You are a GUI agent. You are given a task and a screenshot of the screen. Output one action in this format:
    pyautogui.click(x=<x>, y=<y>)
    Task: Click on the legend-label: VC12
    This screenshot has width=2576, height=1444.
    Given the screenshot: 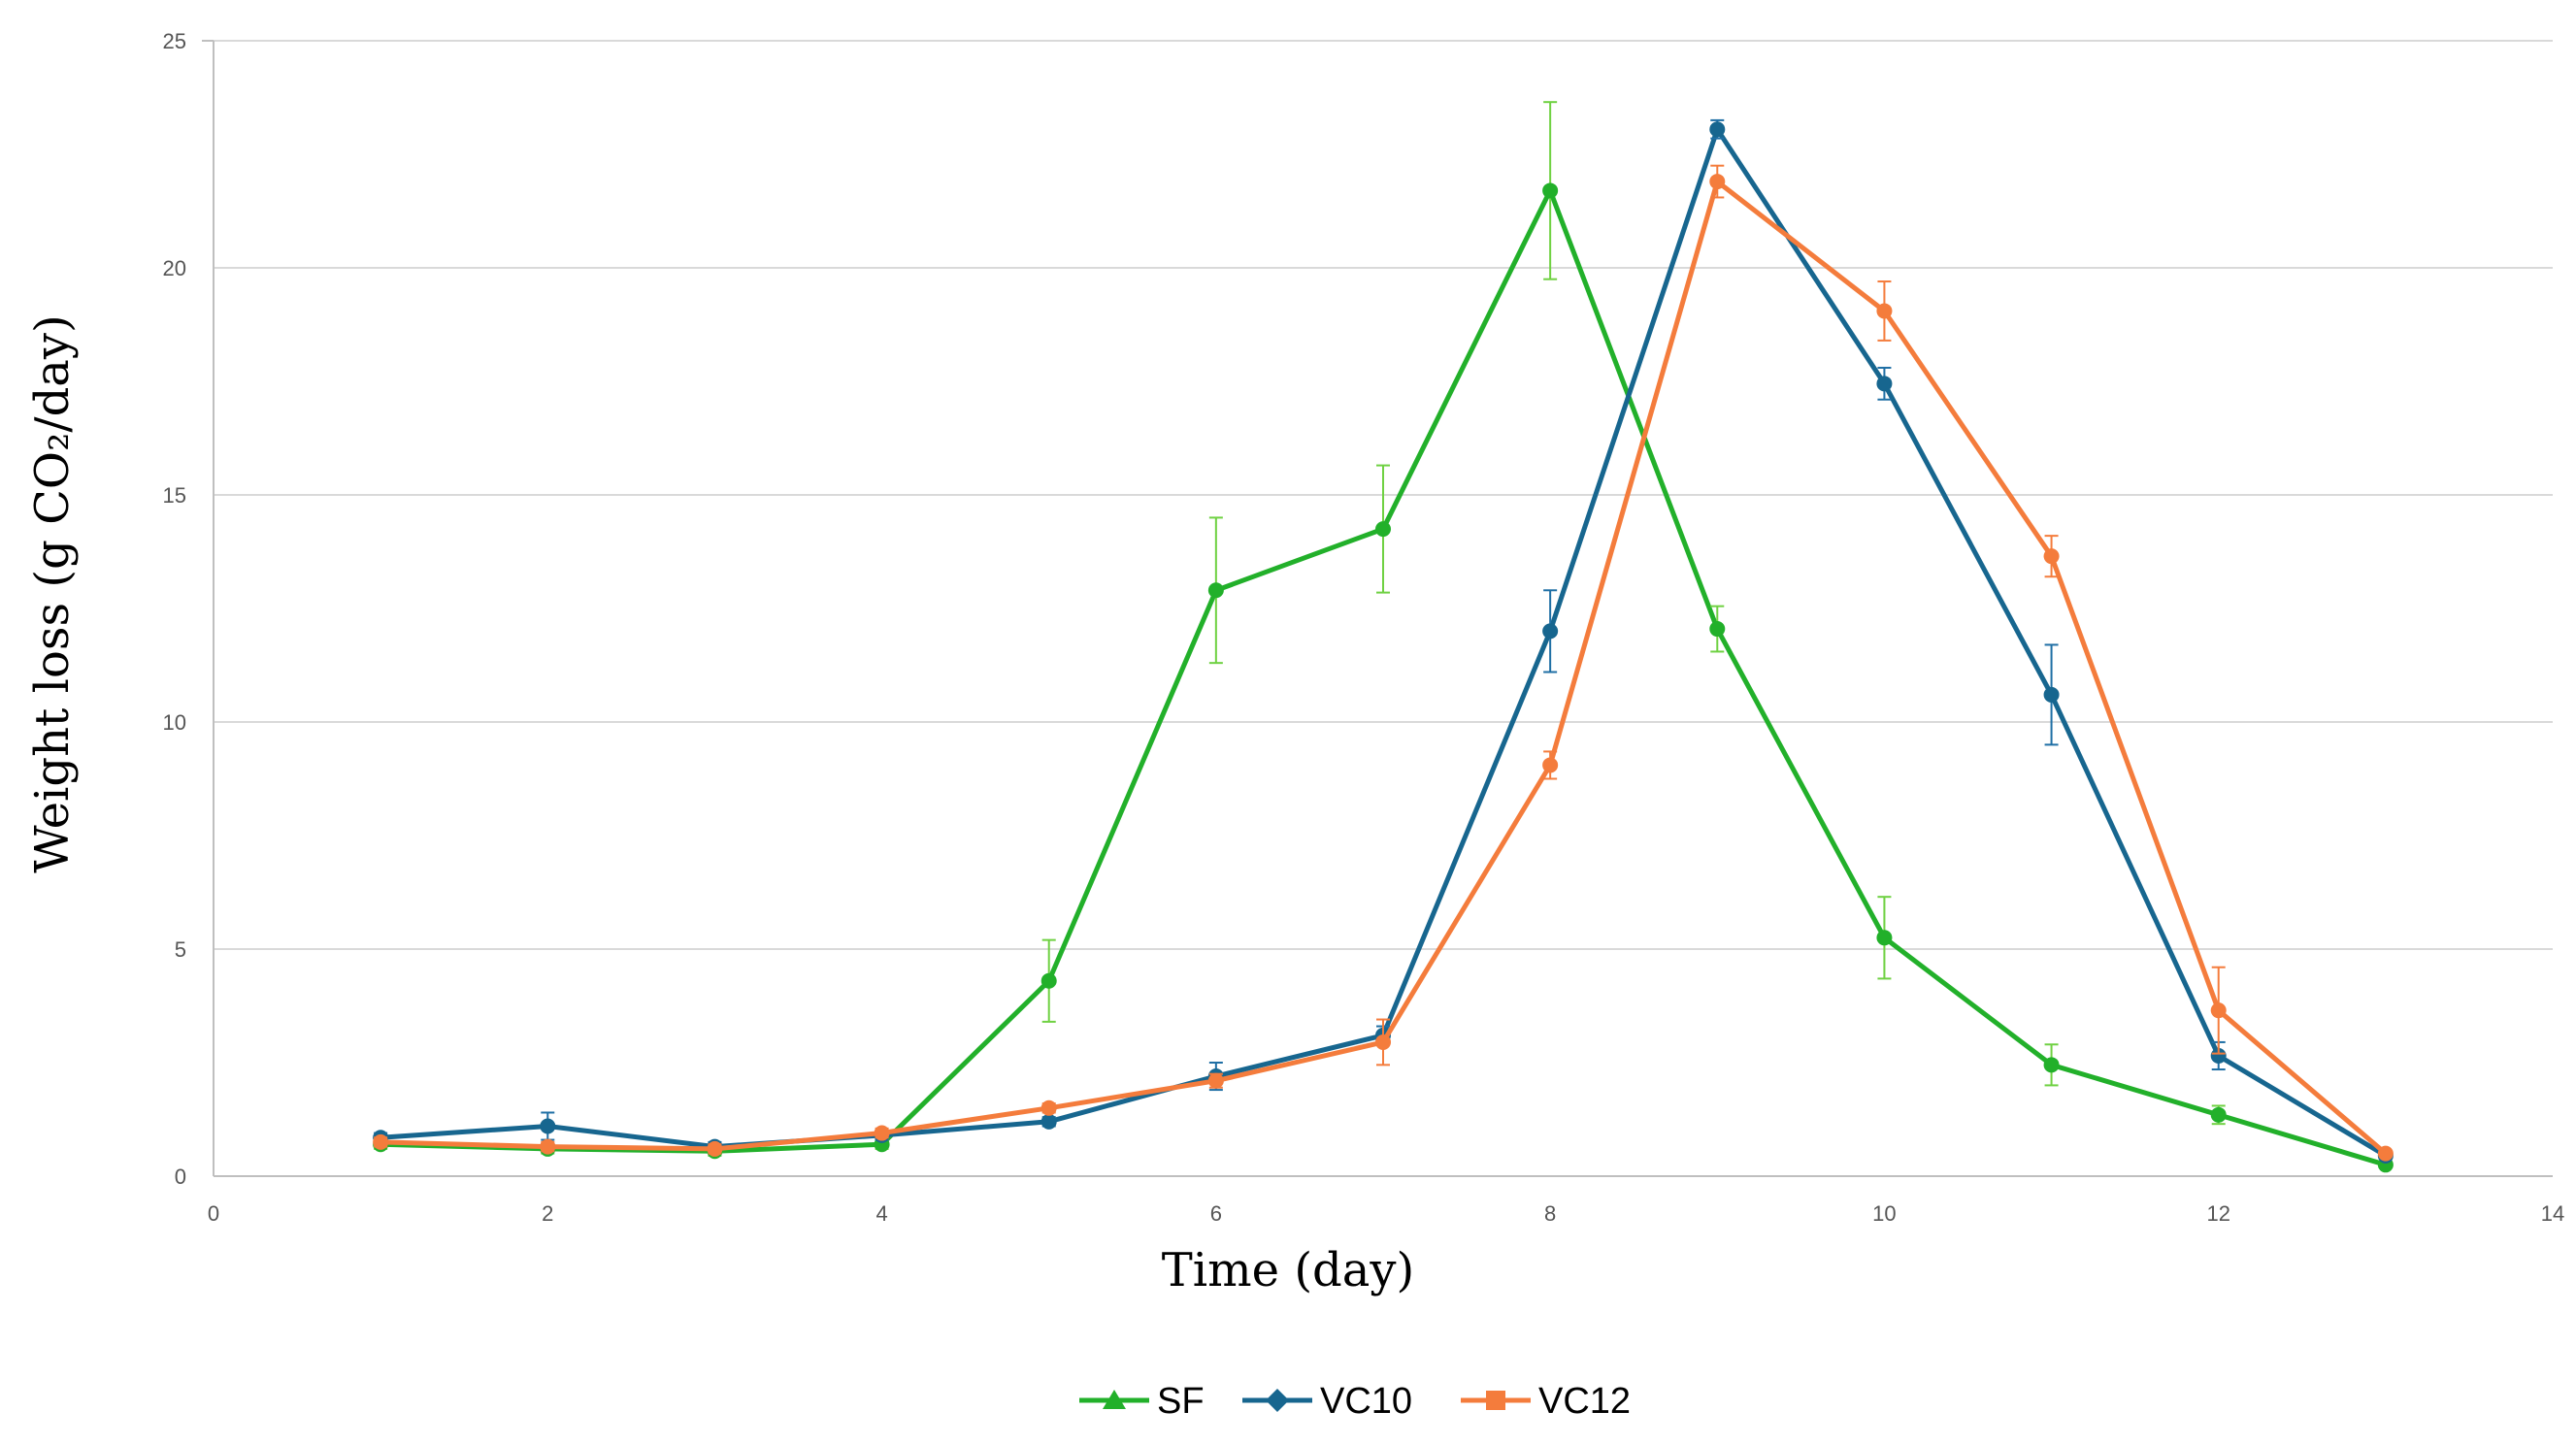 What is the action you would take?
    pyautogui.click(x=1584, y=1401)
    